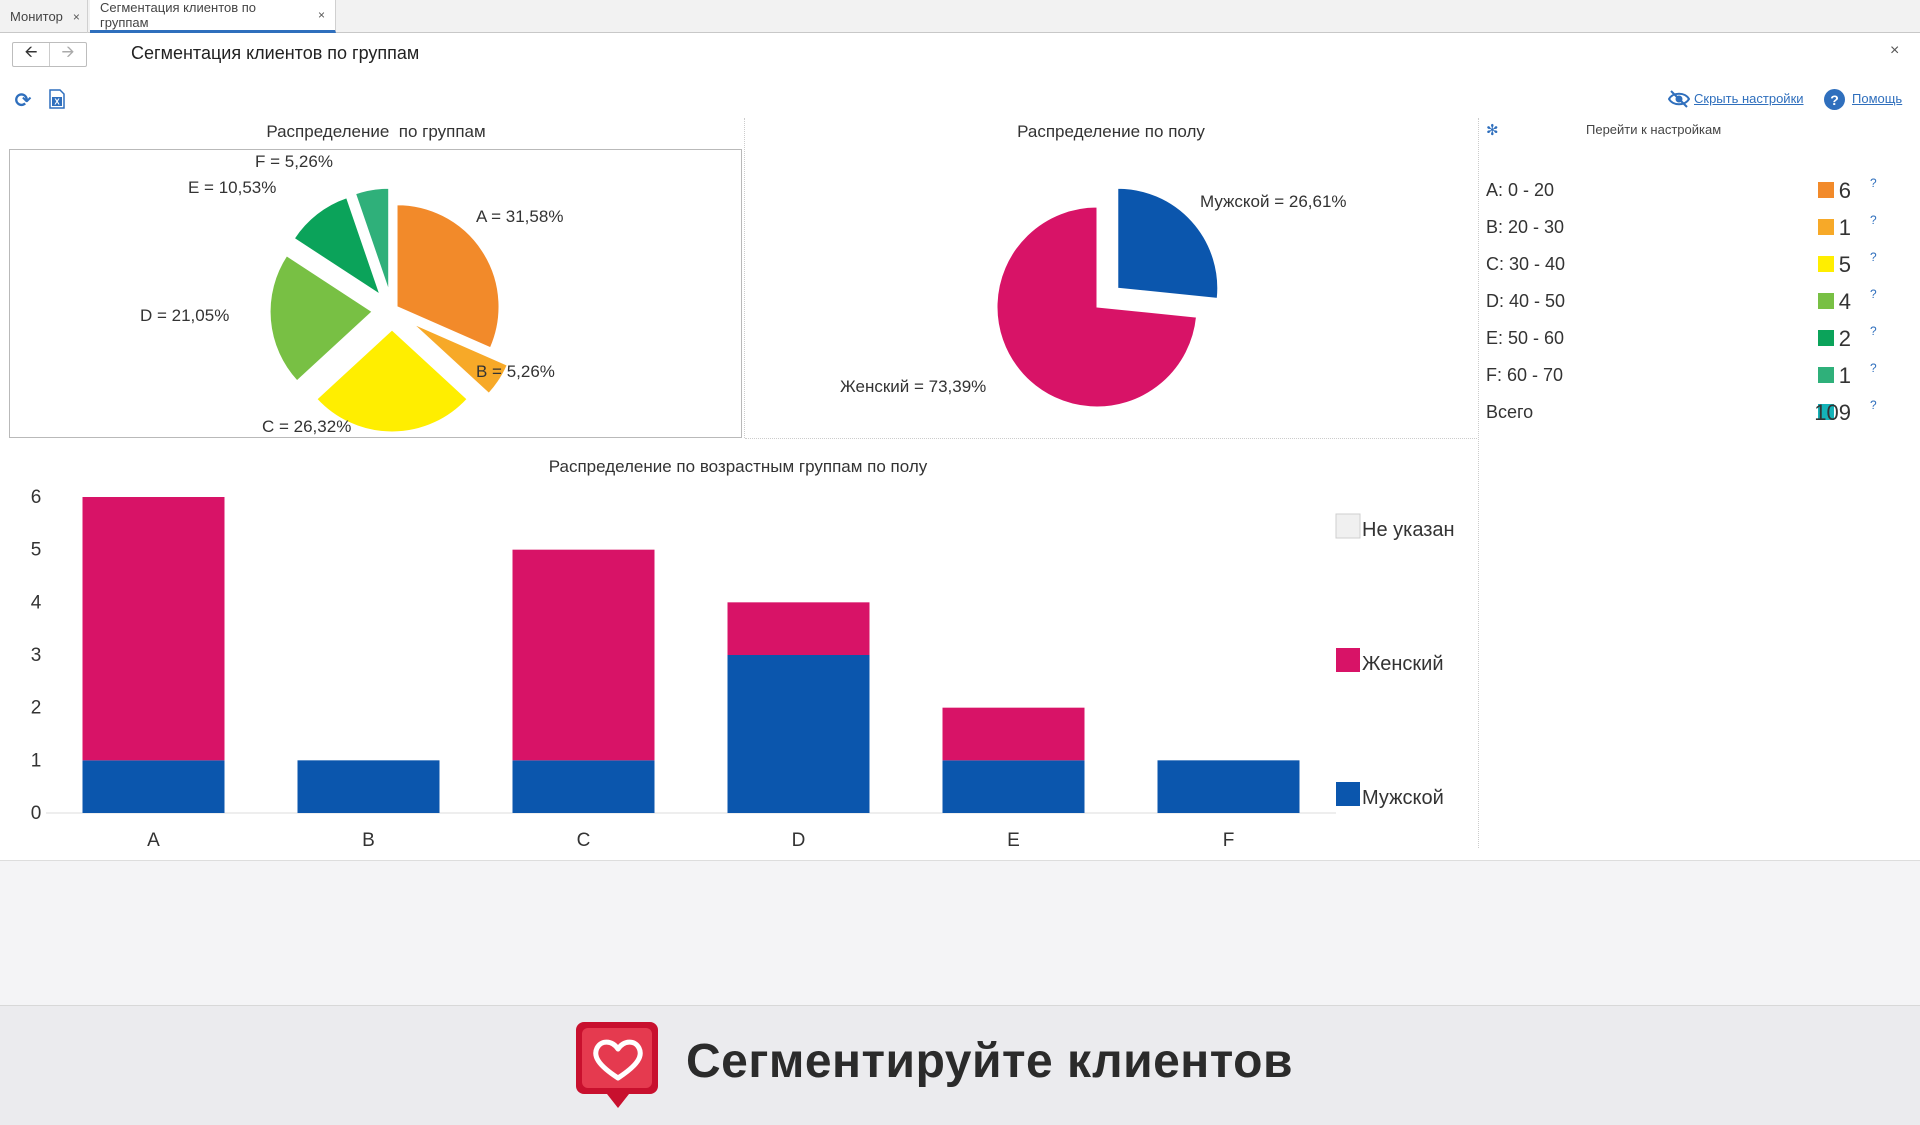 This screenshot has height=1125, width=1920. What do you see at coordinates (1696, 265) in the screenshot?
I see `group-row: C: 30 - 40 5 ?` at bounding box center [1696, 265].